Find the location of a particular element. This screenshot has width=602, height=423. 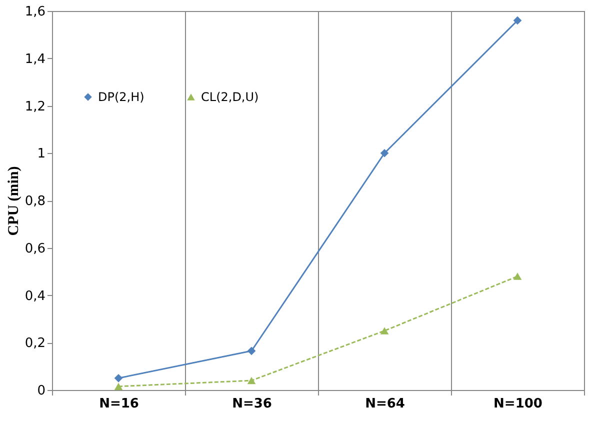

y-tick-label: 1 is located at coordinates (41, 154).